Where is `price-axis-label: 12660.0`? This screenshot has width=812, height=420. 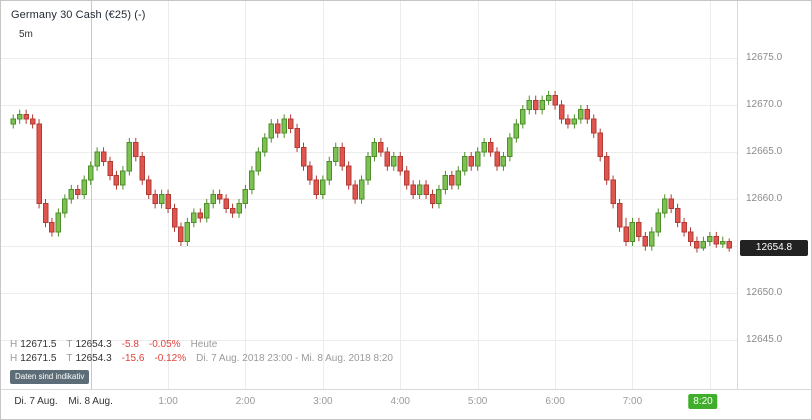
price-axis-label: 12660.0 is located at coordinates (764, 198).